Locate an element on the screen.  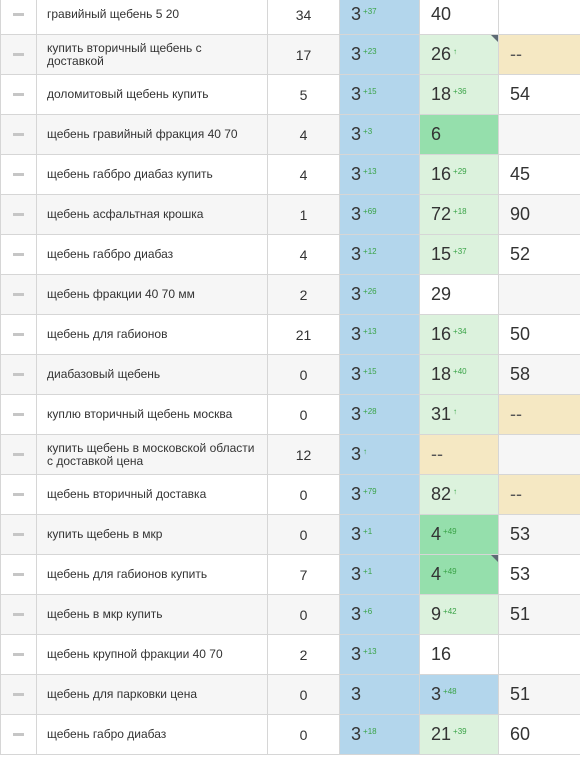
table-row: щебень крупной фракции 40 70 2 3 +13 16 is located at coordinates (290, 654).